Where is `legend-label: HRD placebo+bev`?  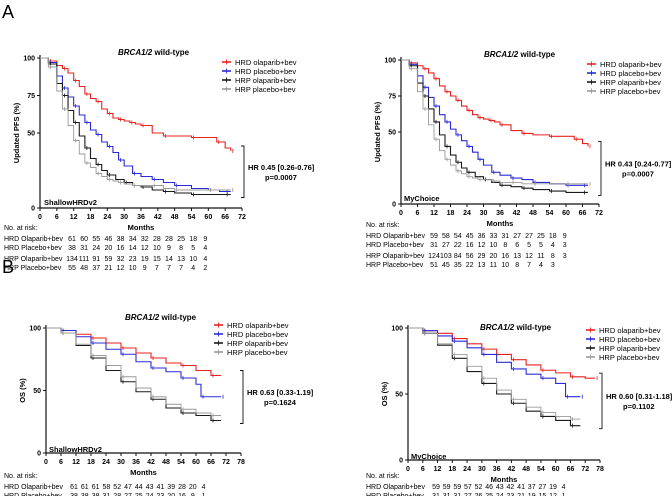
legend-label: HRD placebo+bev is located at coordinates (257, 334).